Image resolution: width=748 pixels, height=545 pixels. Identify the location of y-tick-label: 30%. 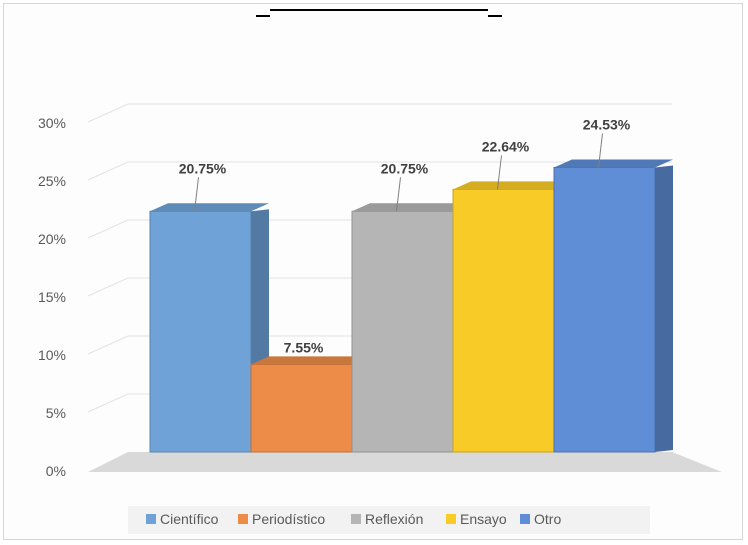
(52, 123).